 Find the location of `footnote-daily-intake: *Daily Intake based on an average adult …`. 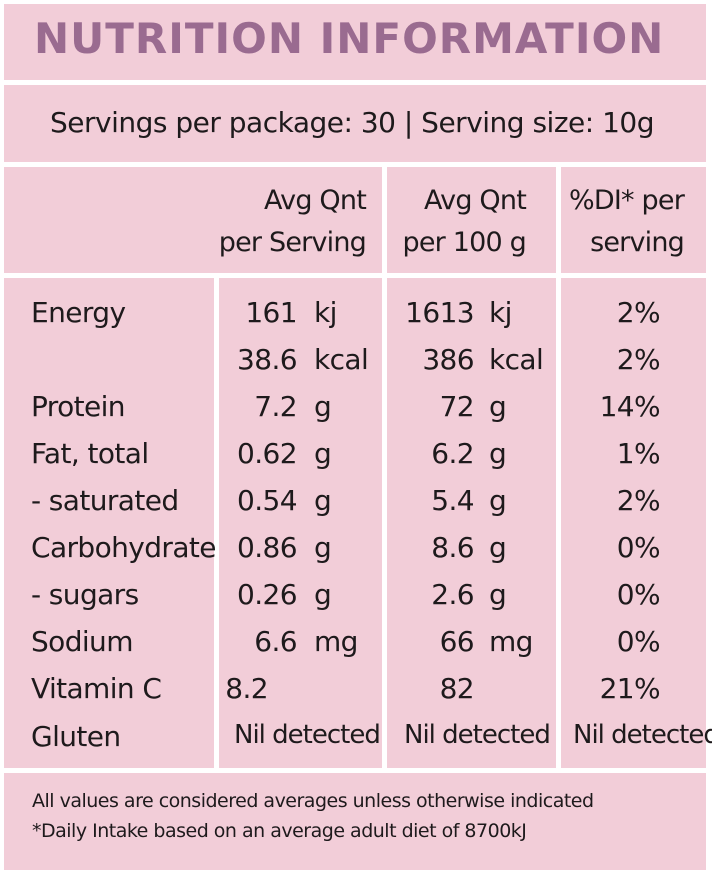

footnote-daily-intake: *Daily Intake based on an average adult … is located at coordinates (279, 831).